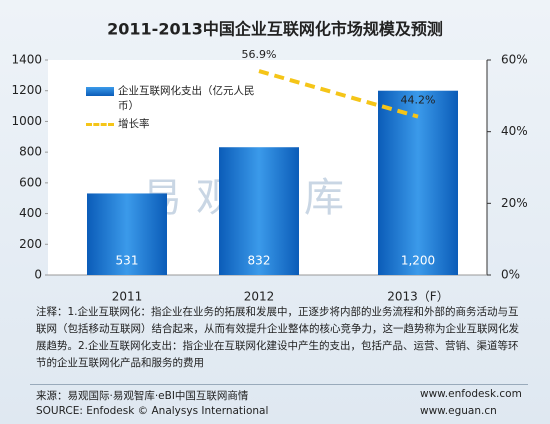 Image resolution: width=550 pixels, height=424 pixels. Describe the element at coordinates (26, 60) in the screenshot. I see `y-tick-label: 1400` at that location.